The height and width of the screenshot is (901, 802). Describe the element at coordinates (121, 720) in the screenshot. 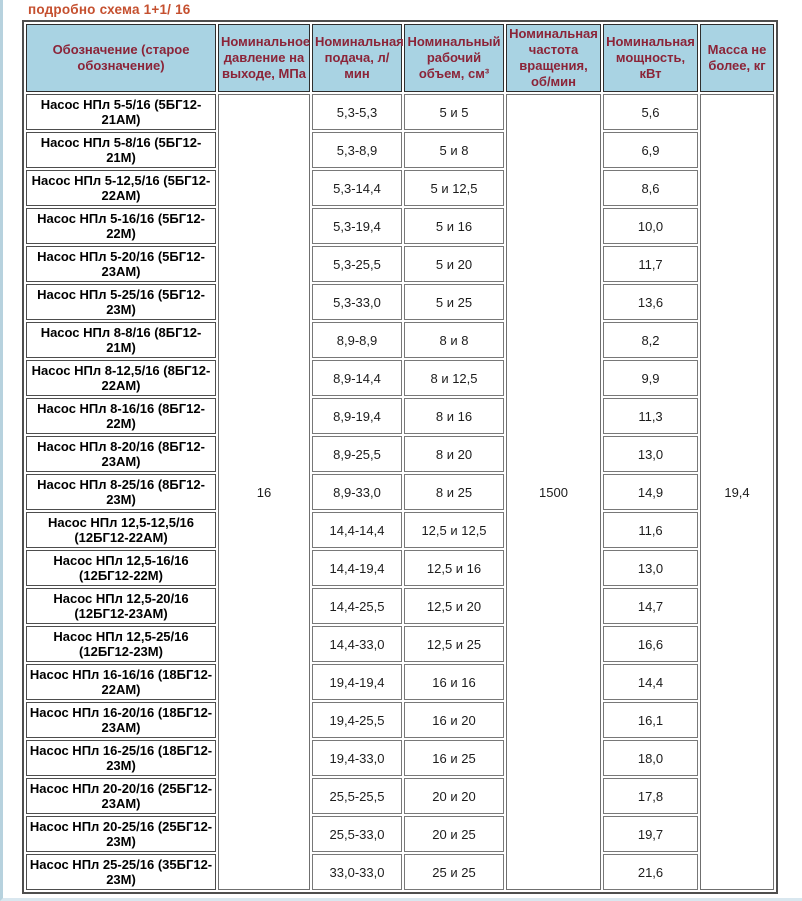

I see `cell-designation: Насос НПл 16-20/16 (18БГ12-23АМ)` at that location.